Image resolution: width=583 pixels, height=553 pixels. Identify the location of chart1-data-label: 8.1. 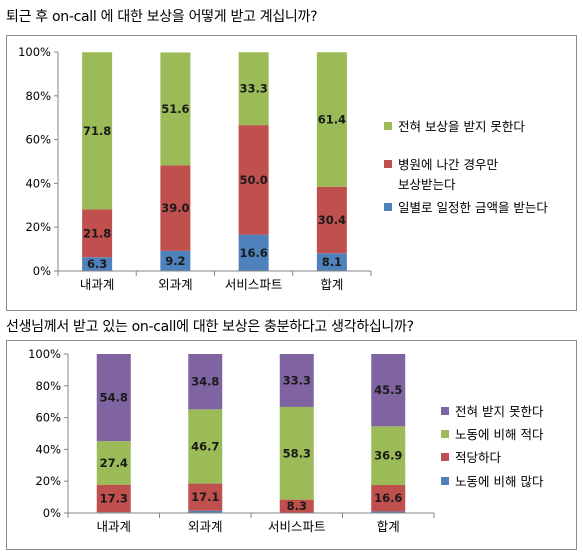
(332, 262).